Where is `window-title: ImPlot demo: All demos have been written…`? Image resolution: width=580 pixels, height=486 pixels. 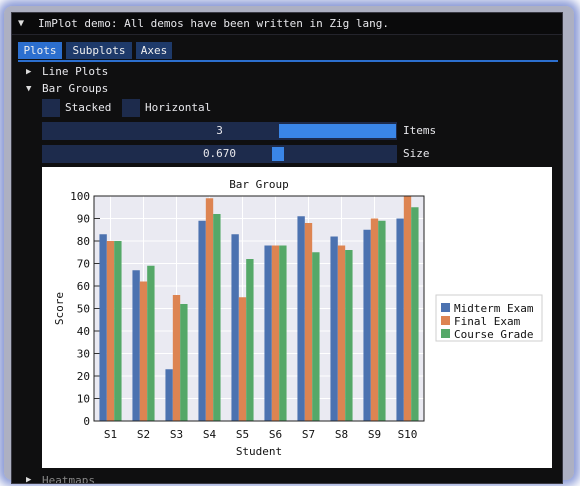 window-title: ImPlot demo: All demos have been written… is located at coordinates (213, 23).